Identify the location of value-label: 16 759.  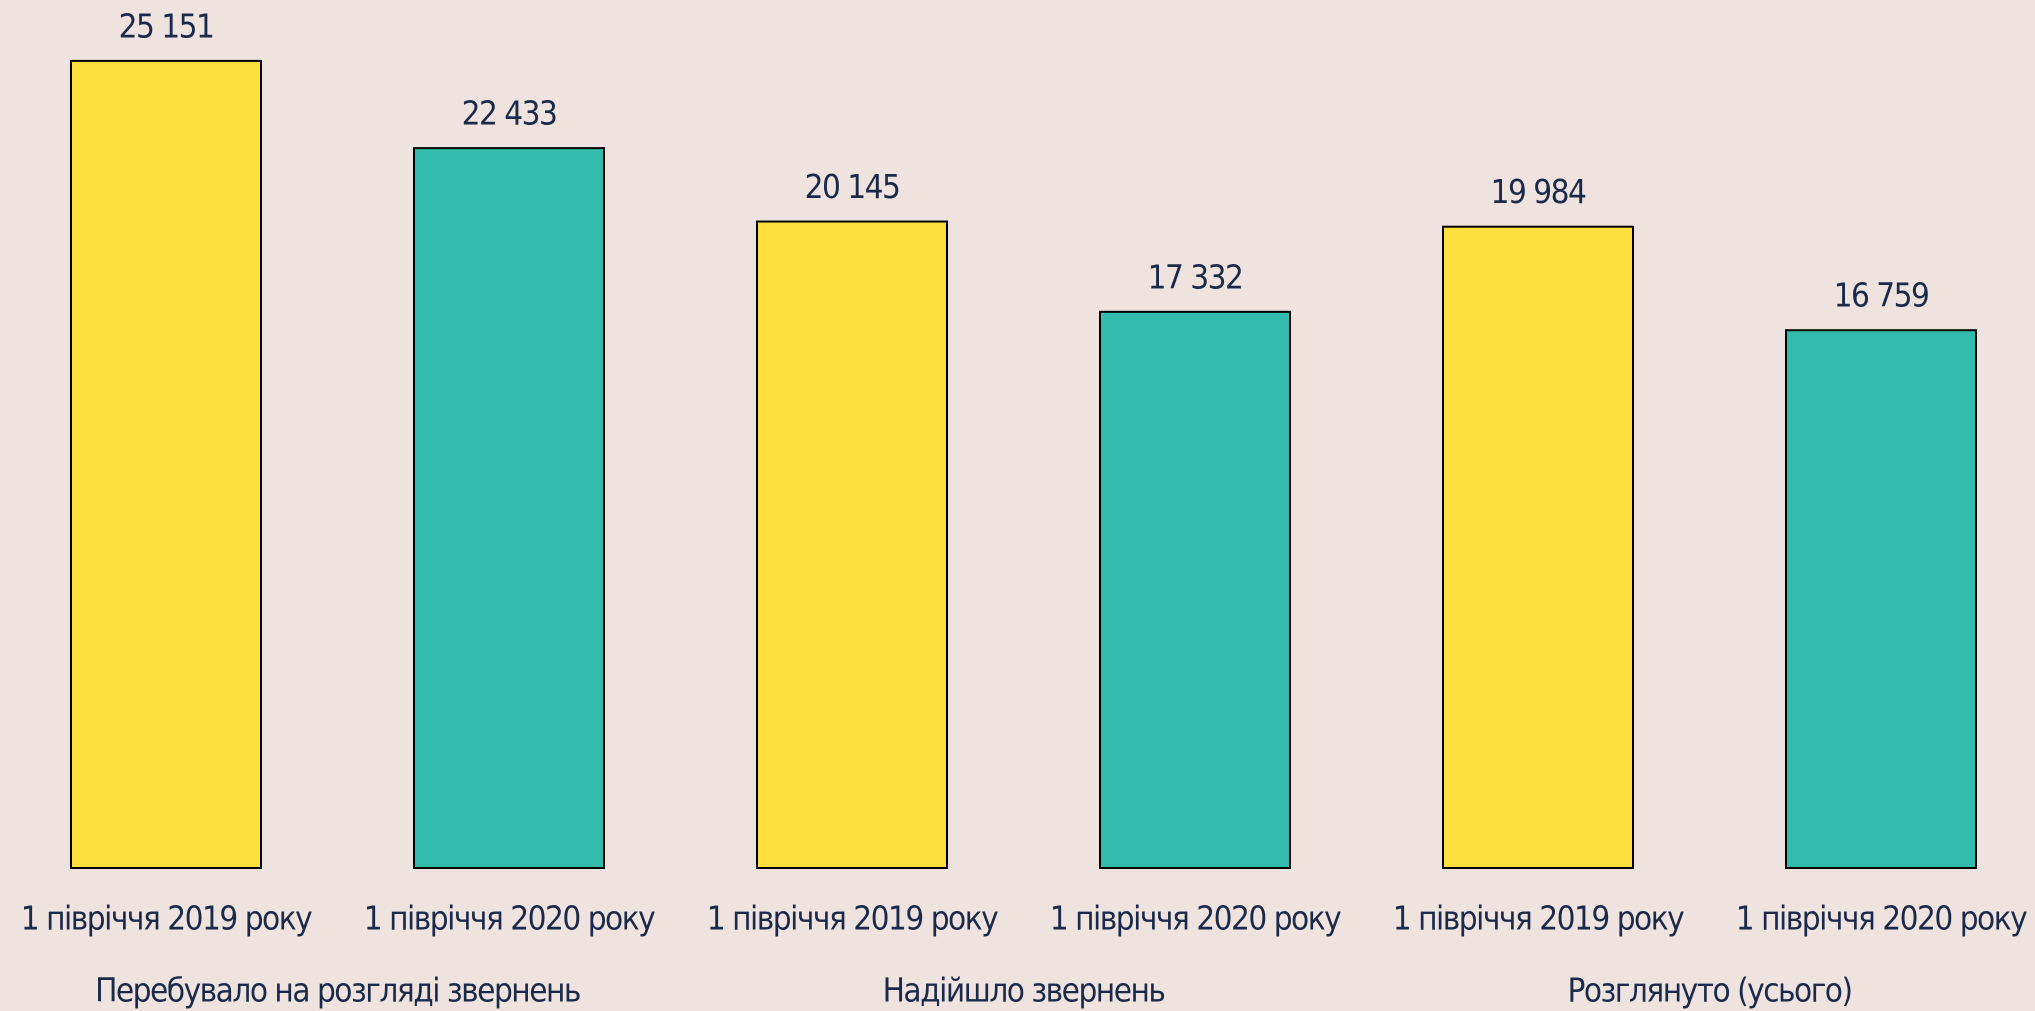
(1881, 295).